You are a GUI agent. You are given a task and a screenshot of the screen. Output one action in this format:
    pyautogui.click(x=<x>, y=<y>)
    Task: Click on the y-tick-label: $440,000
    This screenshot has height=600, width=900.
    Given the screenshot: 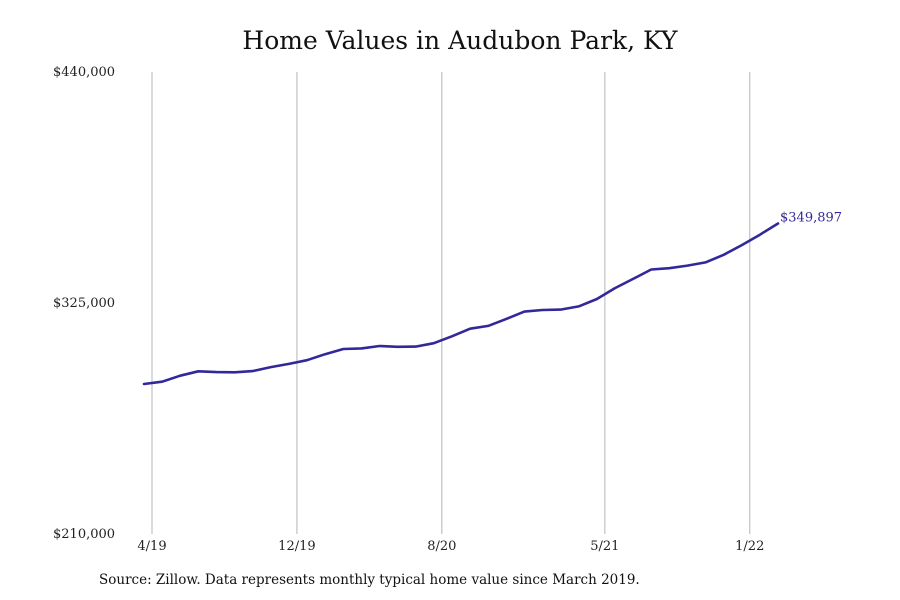 What is the action you would take?
    pyautogui.click(x=84, y=72)
    